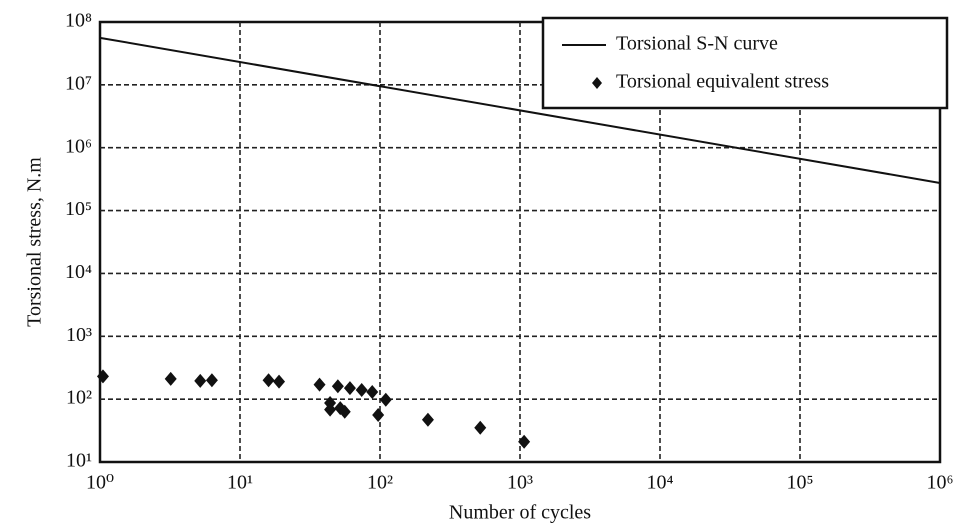 This screenshot has height=529, width=972. What do you see at coordinates (79, 461) in the screenshot?
I see `y-tick-label: 10¹` at bounding box center [79, 461].